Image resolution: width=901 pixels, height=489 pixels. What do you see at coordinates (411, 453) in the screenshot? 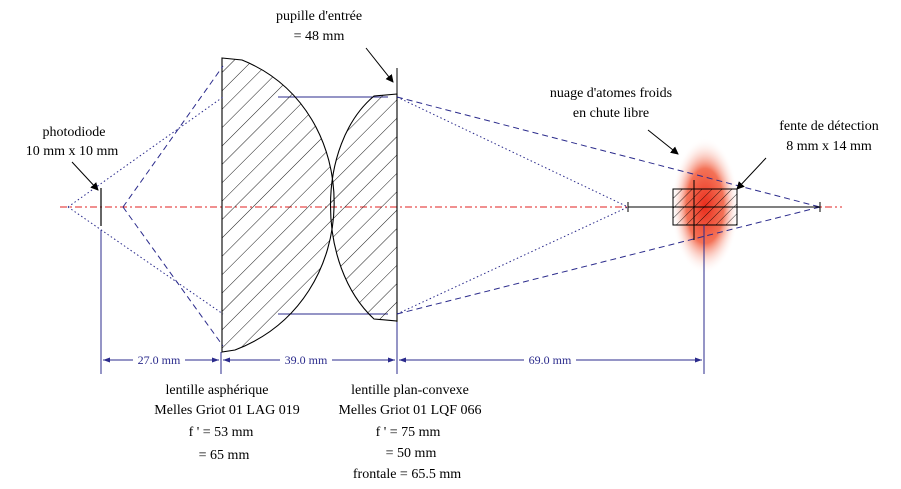
I see `planoconvex-caption-diameter: = 50 mm` at bounding box center [411, 453].